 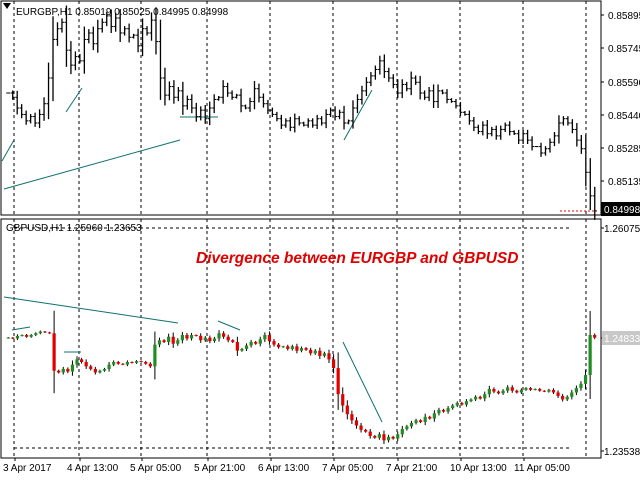 I want to click on price-label: 0.85285, so click(x=624, y=149).